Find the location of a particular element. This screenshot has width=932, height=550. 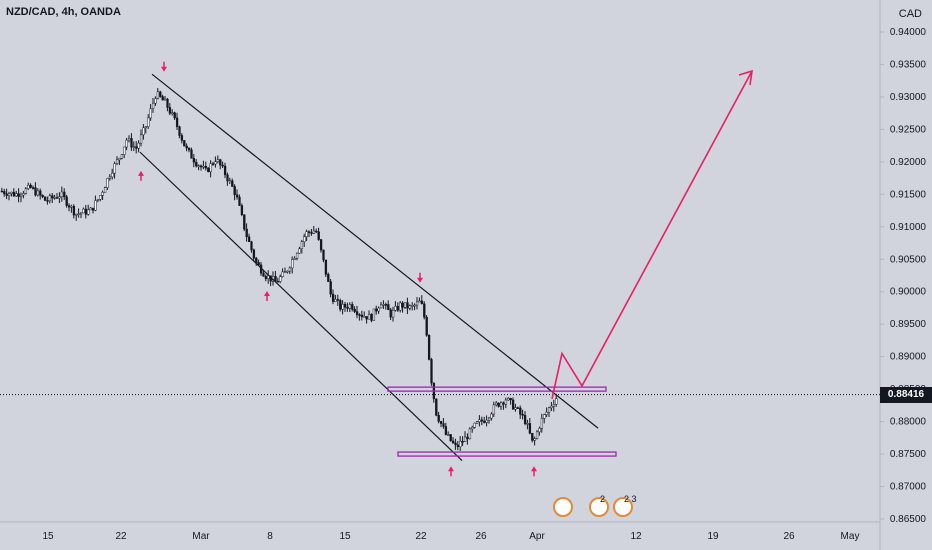

x-tick-label: 12 is located at coordinates (636, 536).